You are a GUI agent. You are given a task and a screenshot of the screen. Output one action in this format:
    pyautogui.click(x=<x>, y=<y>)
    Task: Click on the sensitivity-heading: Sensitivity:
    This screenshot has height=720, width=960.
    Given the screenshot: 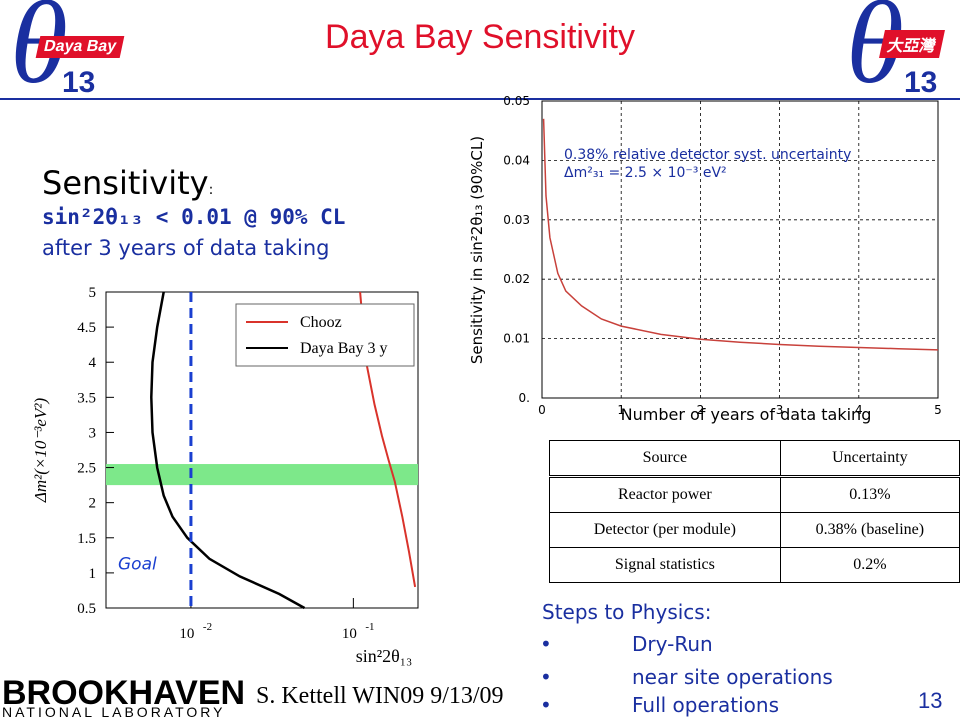 What is the action you would take?
    pyautogui.click(x=127, y=183)
    